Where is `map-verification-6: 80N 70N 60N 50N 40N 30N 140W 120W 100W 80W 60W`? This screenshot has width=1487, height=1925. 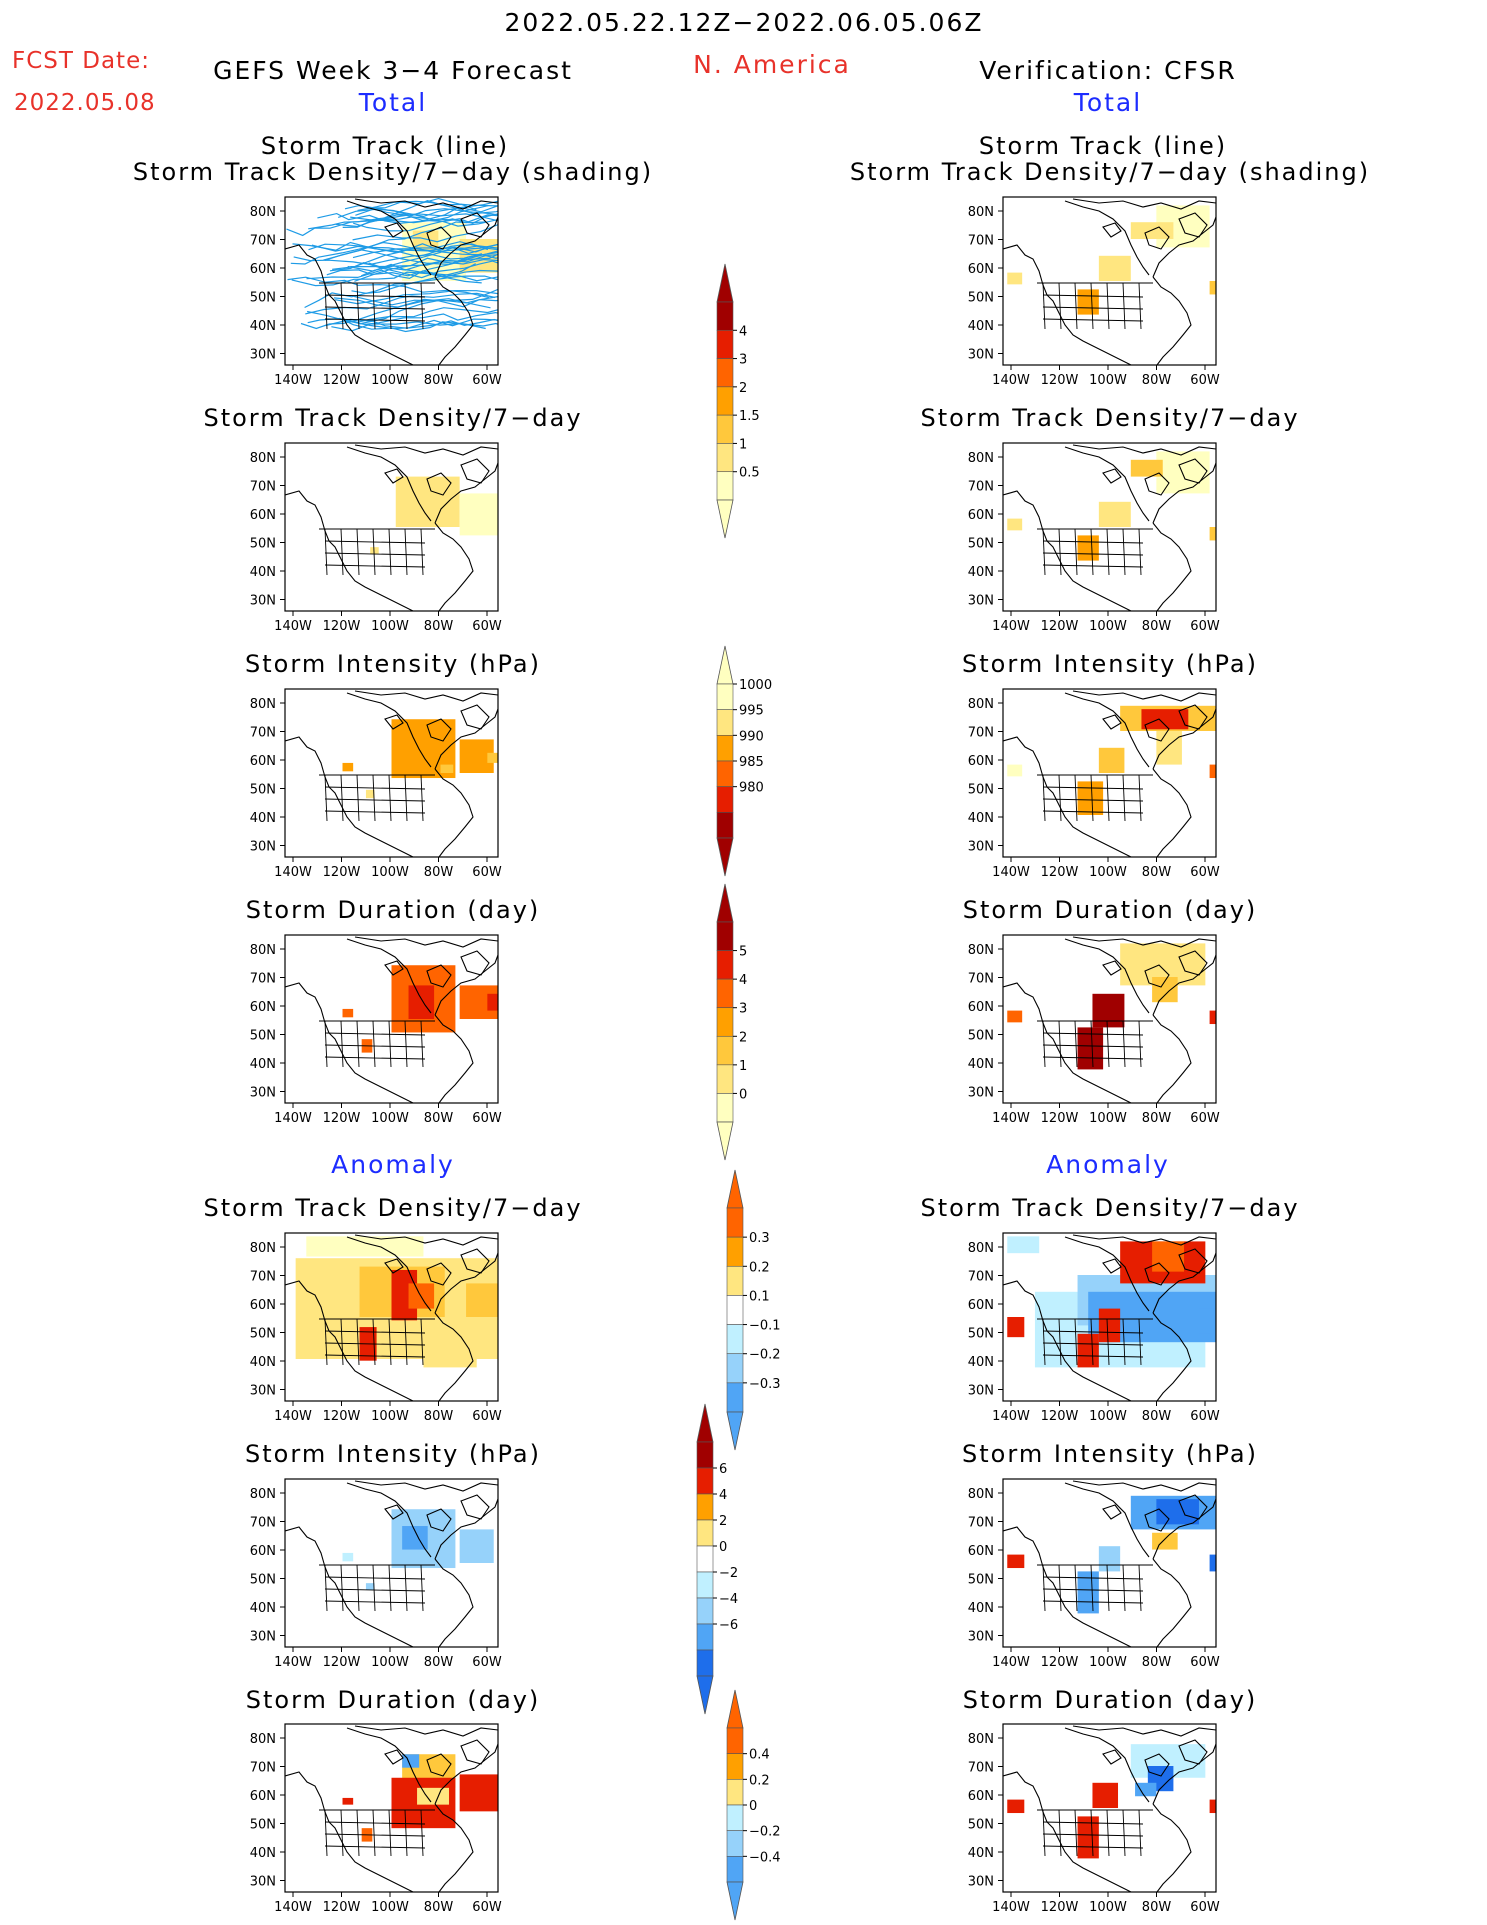 map-verification-6: 80N 70N 60N 50N 40N 30N 140W 120W 100W 80W 60W is located at coordinates (1094, 1819).